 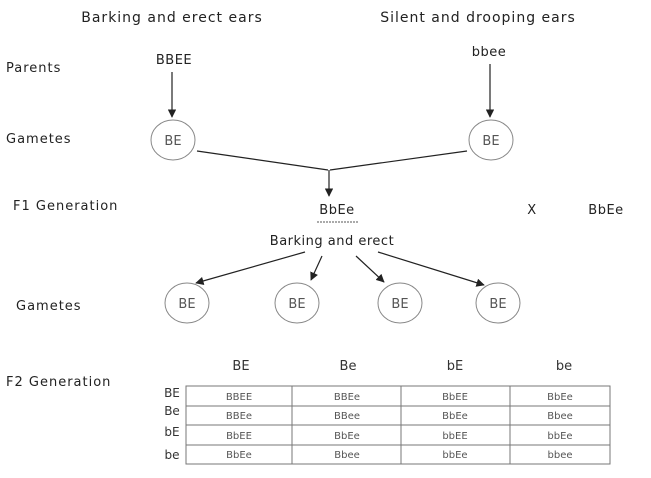 I want to click on line-right-to-f1, so click(x=398, y=160).